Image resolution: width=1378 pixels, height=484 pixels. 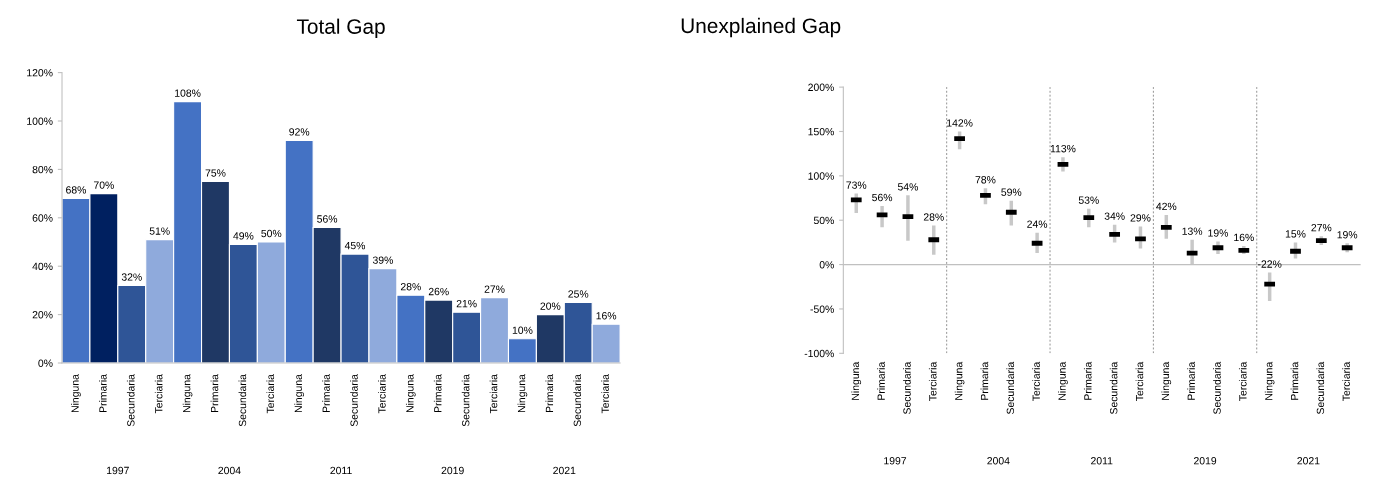 What do you see at coordinates (40, 73) in the screenshot?
I see `y-tick-label: 120%` at bounding box center [40, 73].